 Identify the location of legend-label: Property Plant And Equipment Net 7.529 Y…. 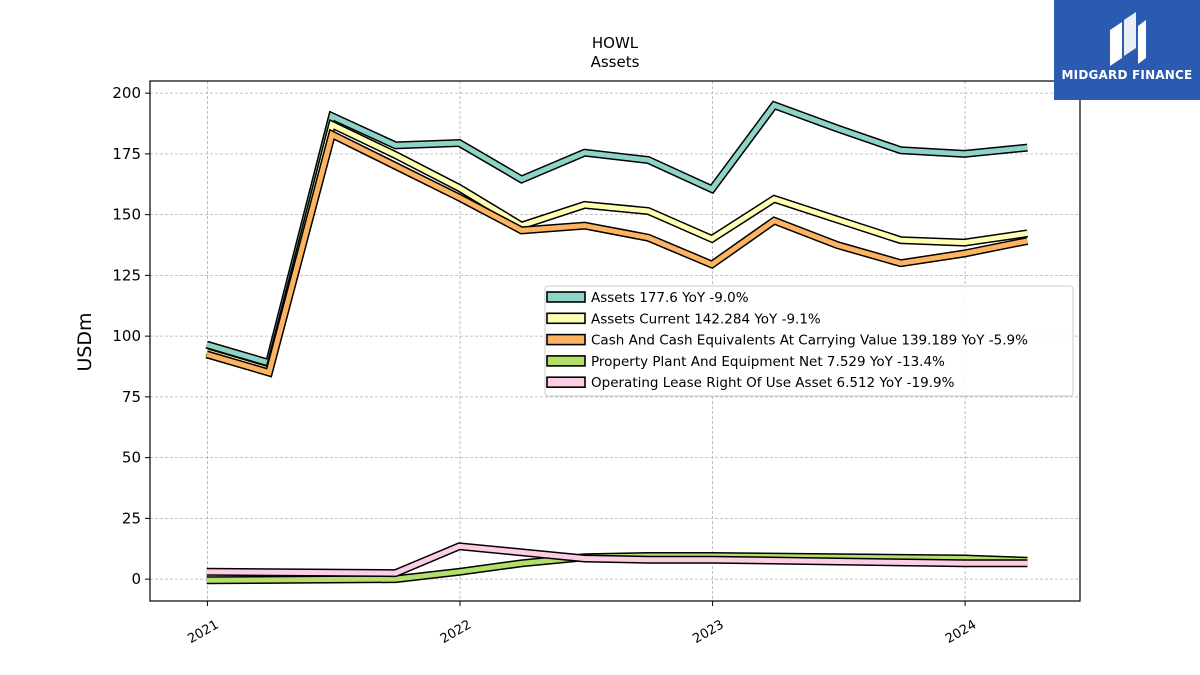
(768, 362).